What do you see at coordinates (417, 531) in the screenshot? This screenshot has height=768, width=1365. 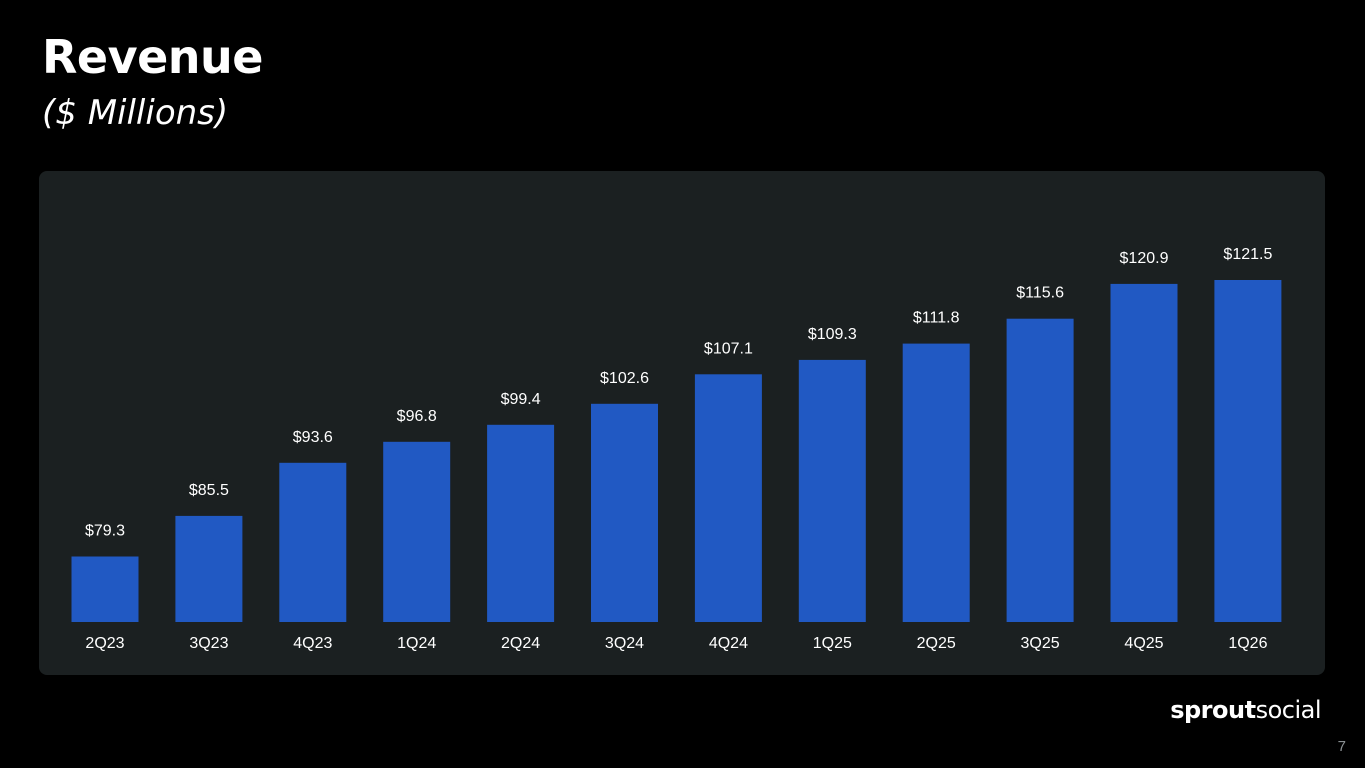 I see `bar-1q24` at bounding box center [417, 531].